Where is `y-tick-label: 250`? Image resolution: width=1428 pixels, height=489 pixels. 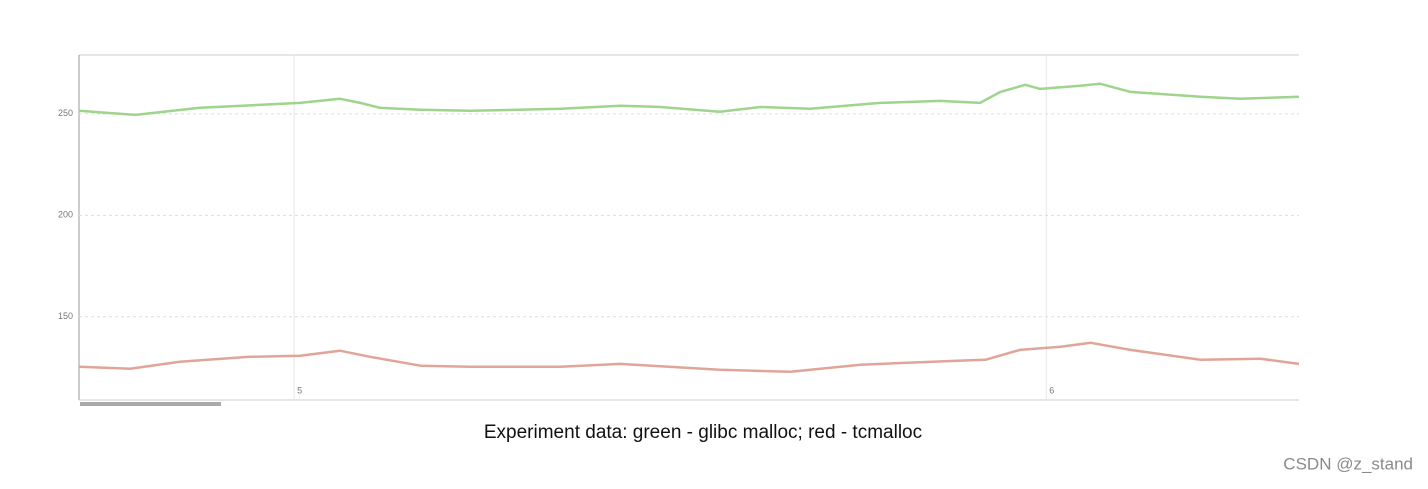
y-tick-label: 250 is located at coordinates (65, 113).